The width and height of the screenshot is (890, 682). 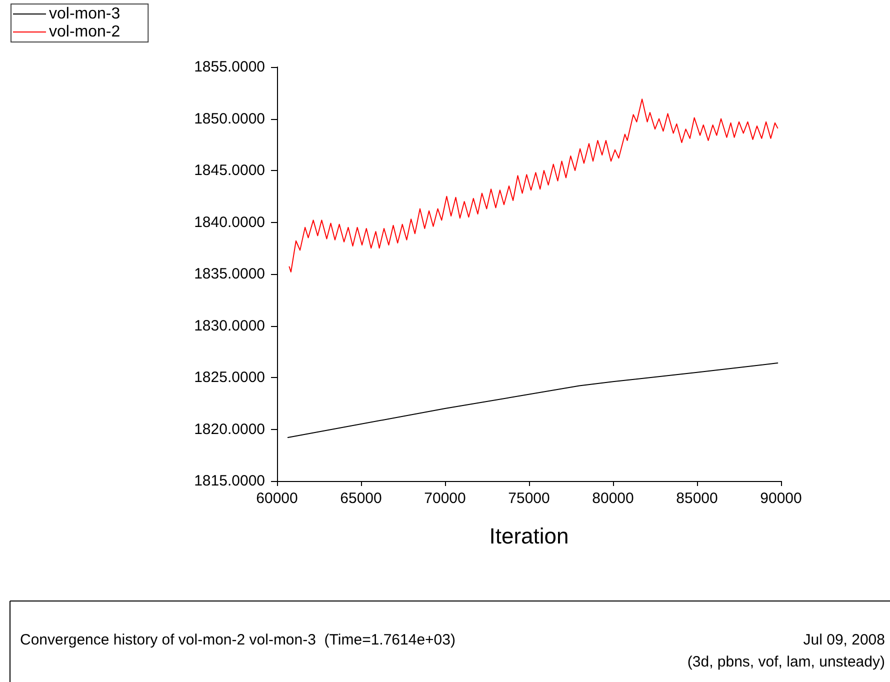 What do you see at coordinates (529, 536) in the screenshot?
I see `x-axis-title: Iteration` at bounding box center [529, 536].